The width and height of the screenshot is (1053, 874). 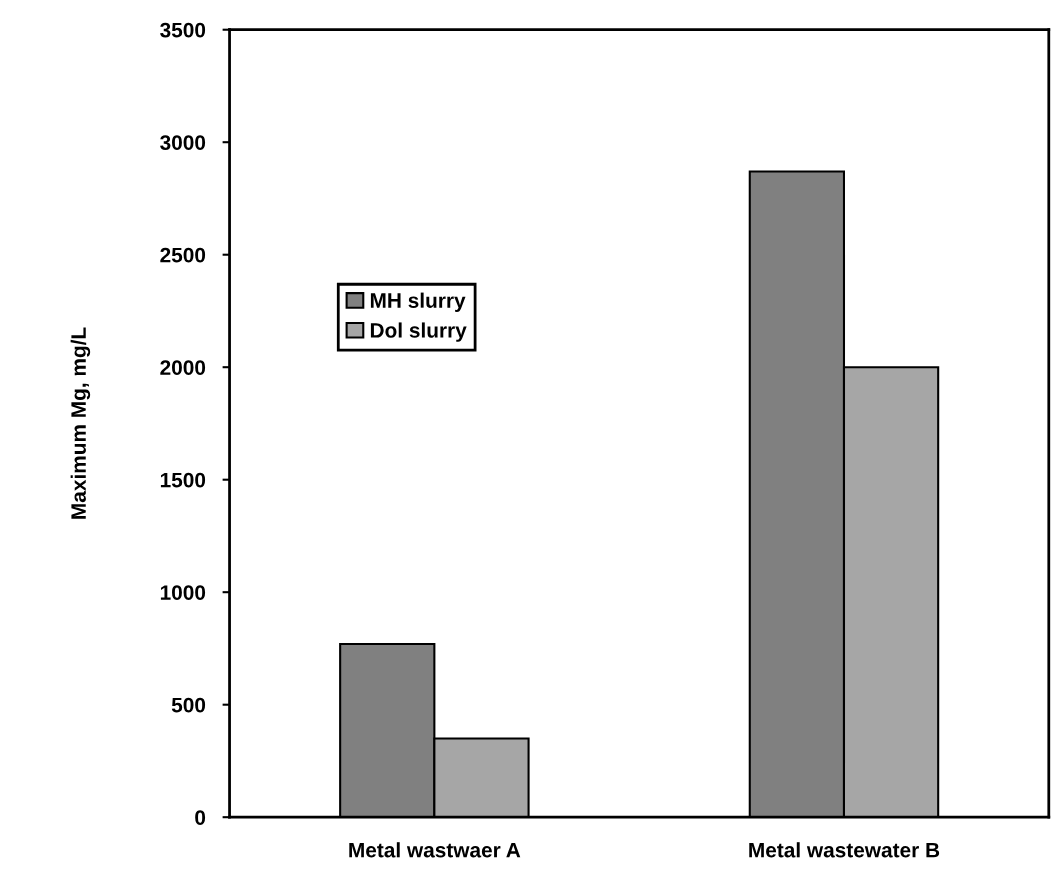 I want to click on y-tick-label: 2000, so click(x=183, y=367).